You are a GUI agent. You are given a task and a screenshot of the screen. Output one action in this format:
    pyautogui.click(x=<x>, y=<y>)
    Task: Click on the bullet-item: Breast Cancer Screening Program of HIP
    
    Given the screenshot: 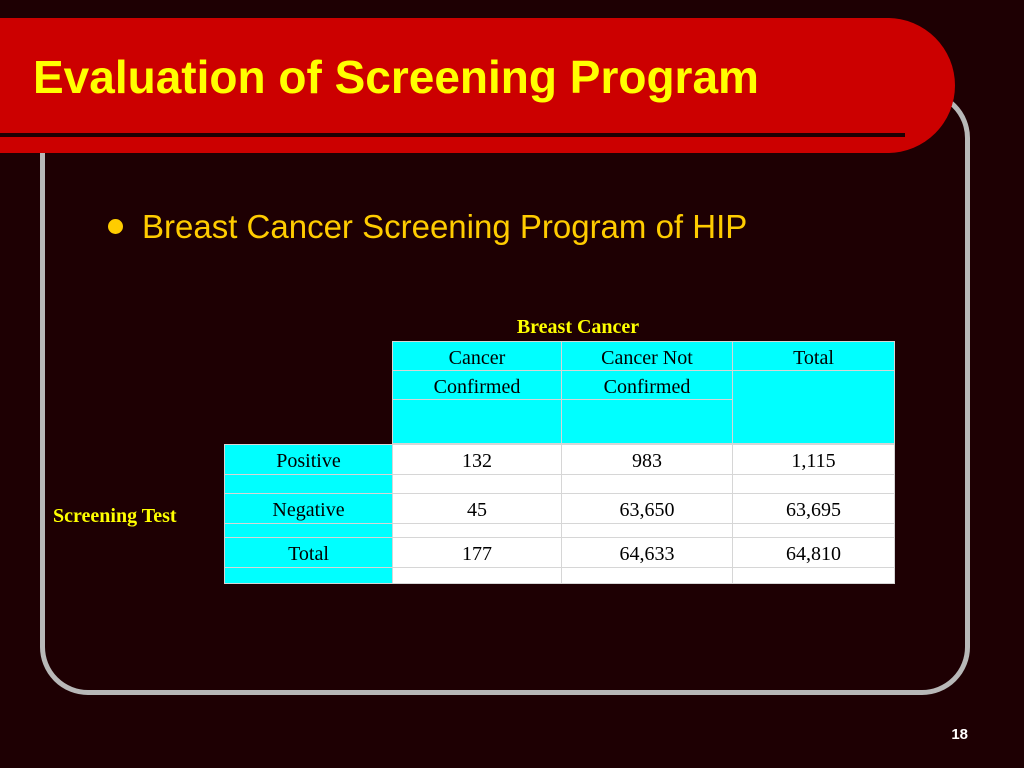 What is the action you would take?
    pyautogui.click(x=427, y=227)
    